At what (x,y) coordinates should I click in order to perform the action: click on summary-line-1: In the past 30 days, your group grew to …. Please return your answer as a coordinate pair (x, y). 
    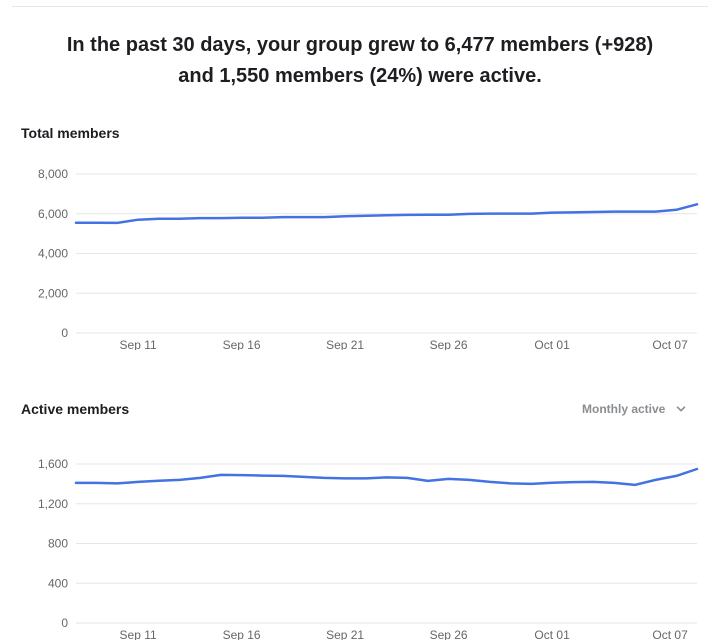
    Looking at the image, I should click on (360, 45).